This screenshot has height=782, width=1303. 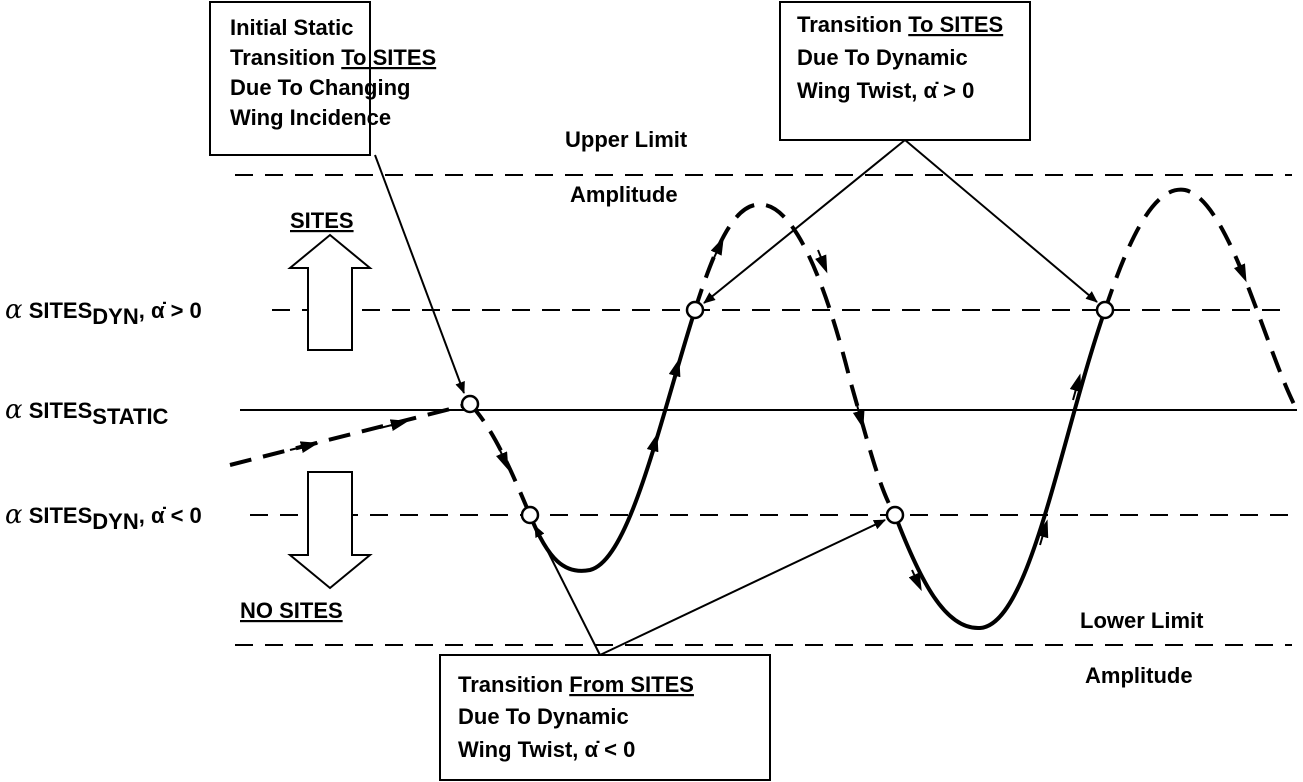 What do you see at coordinates (546, 749) in the screenshot?
I see `box-line: Wing Twist, α̇ < 0` at bounding box center [546, 749].